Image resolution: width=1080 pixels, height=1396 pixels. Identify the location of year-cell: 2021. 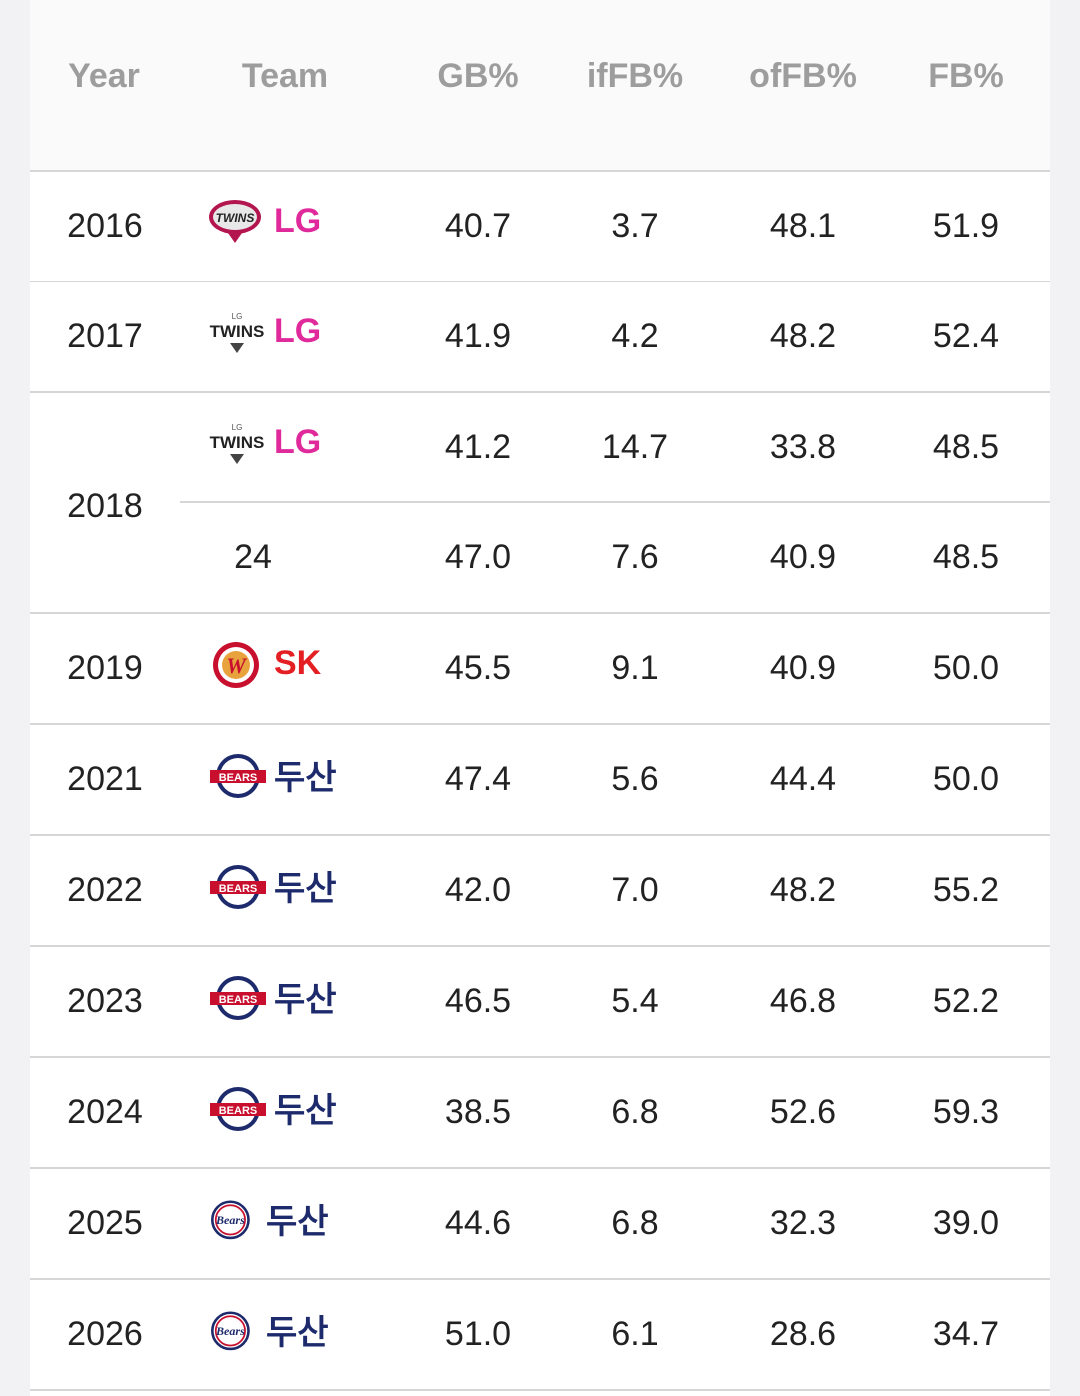
(105, 779).